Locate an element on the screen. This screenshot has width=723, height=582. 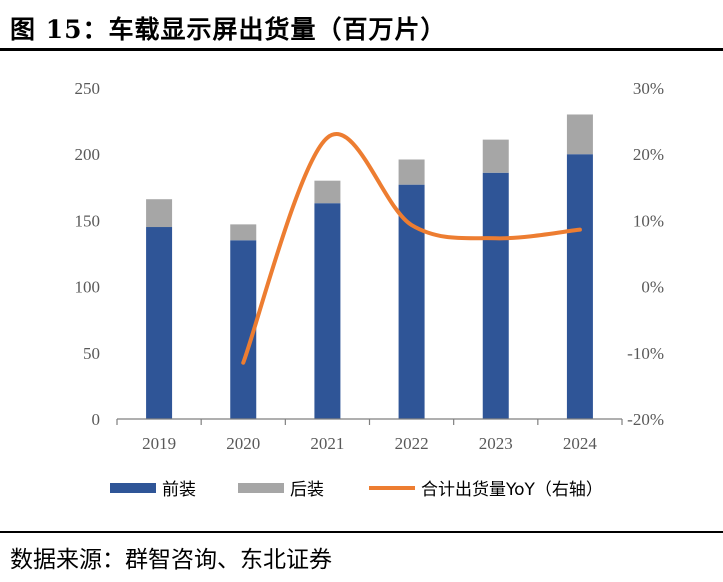
legend-label-rear: 后装 is located at coordinates (307, 490).